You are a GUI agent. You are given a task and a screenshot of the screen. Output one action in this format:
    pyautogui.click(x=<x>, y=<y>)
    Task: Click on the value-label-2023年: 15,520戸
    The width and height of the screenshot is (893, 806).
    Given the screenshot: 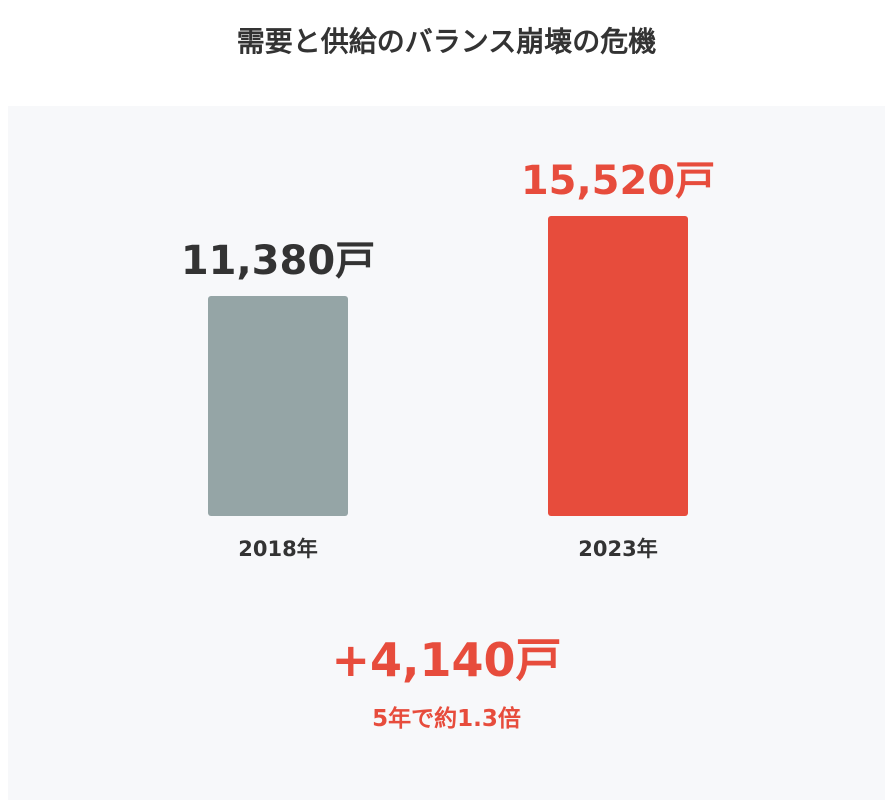 What is the action you would take?
    pyautogui.click(x=618, y=181)
    